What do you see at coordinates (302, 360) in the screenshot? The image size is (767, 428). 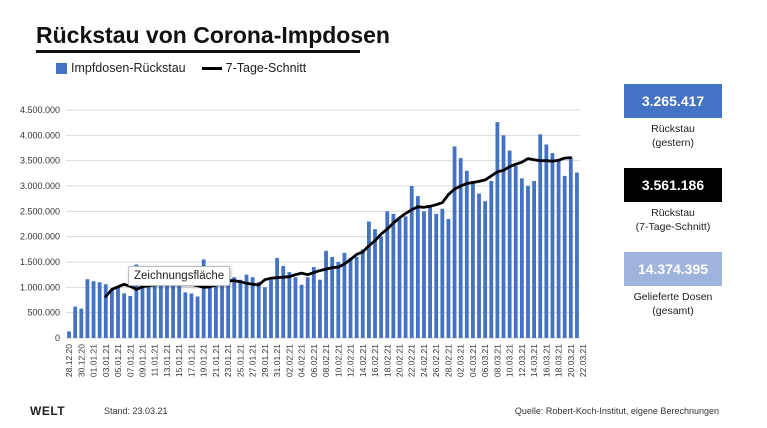 I see `x-tick-label: 04.02.21` at bounding box center [302, 360].